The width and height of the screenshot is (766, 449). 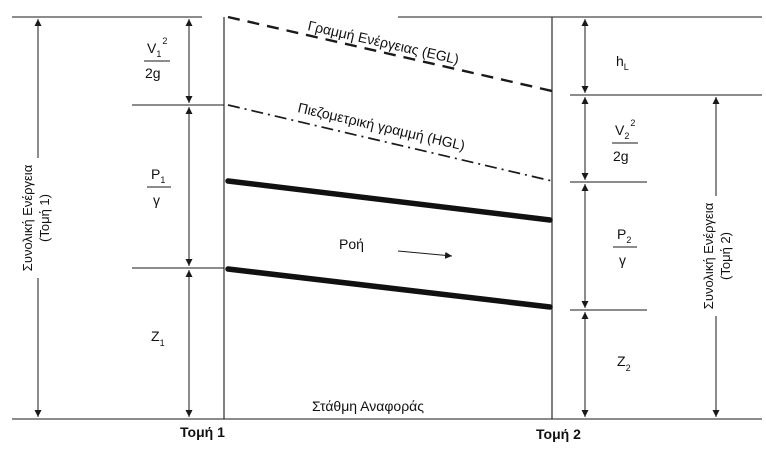 I want to click on pressure-head-2-label: P2 γ, so click(x=625, y=247).